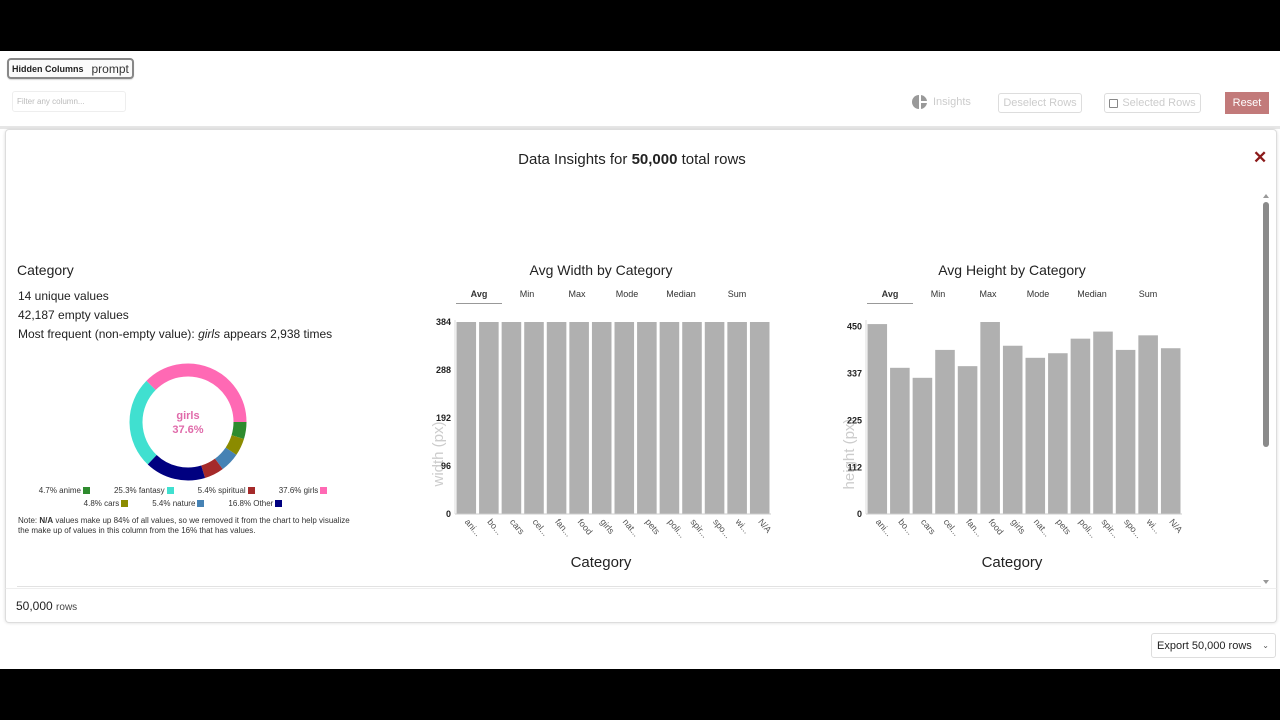  What do you see at coordinates (298, 490) in the screenshot?
I see `legend-label: 37.6% girls` at bounding box center [298, 490].